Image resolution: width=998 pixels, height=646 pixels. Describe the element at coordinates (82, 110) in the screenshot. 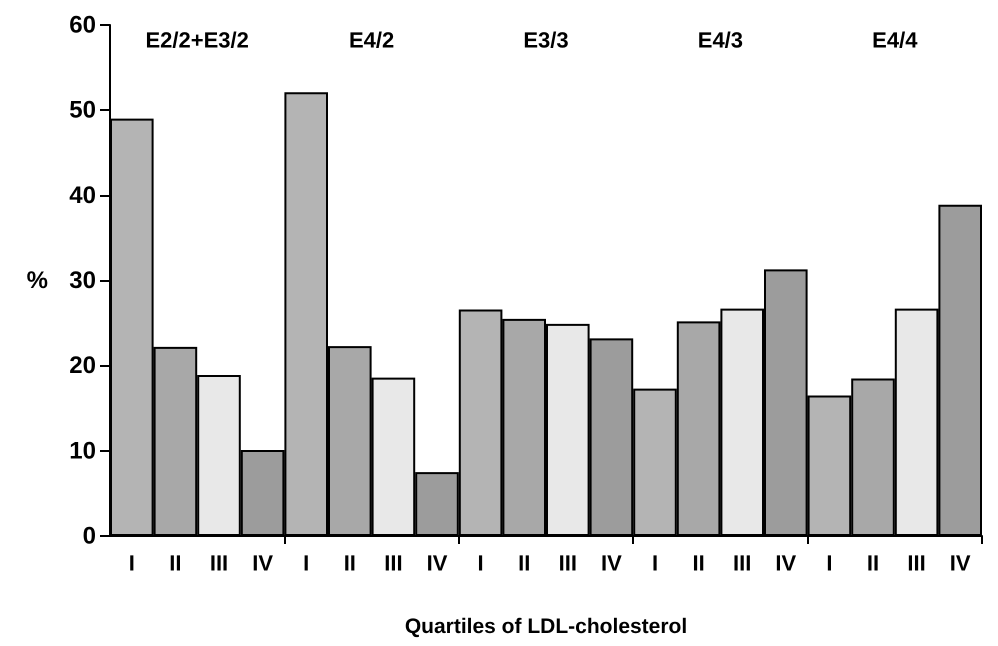

I see `y-tick-label: 50` at that location.